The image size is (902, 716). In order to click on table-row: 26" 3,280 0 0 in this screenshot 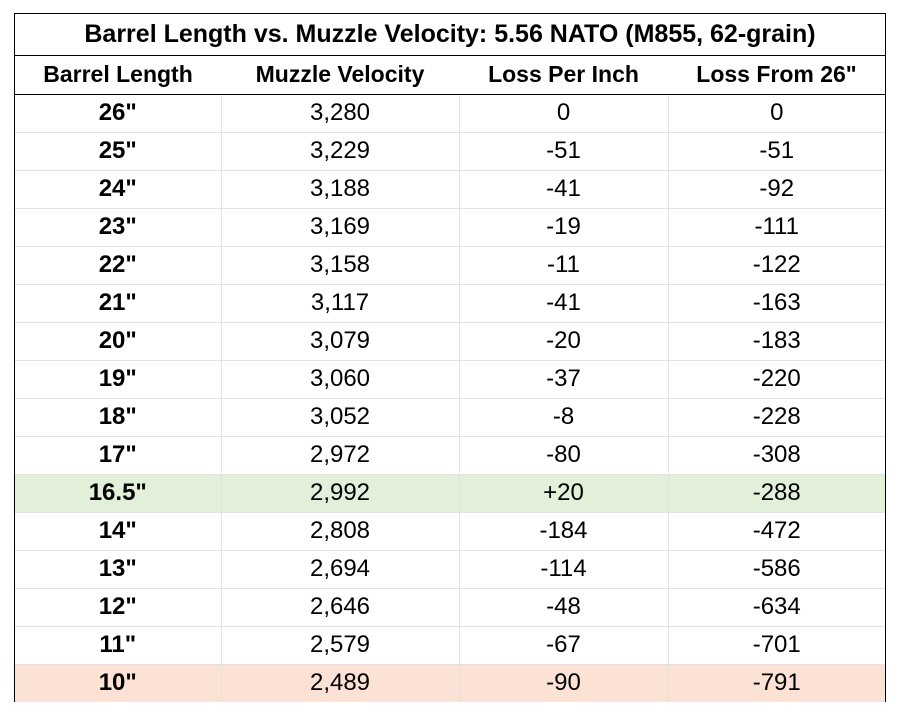, I will do `click(450, 113)`.